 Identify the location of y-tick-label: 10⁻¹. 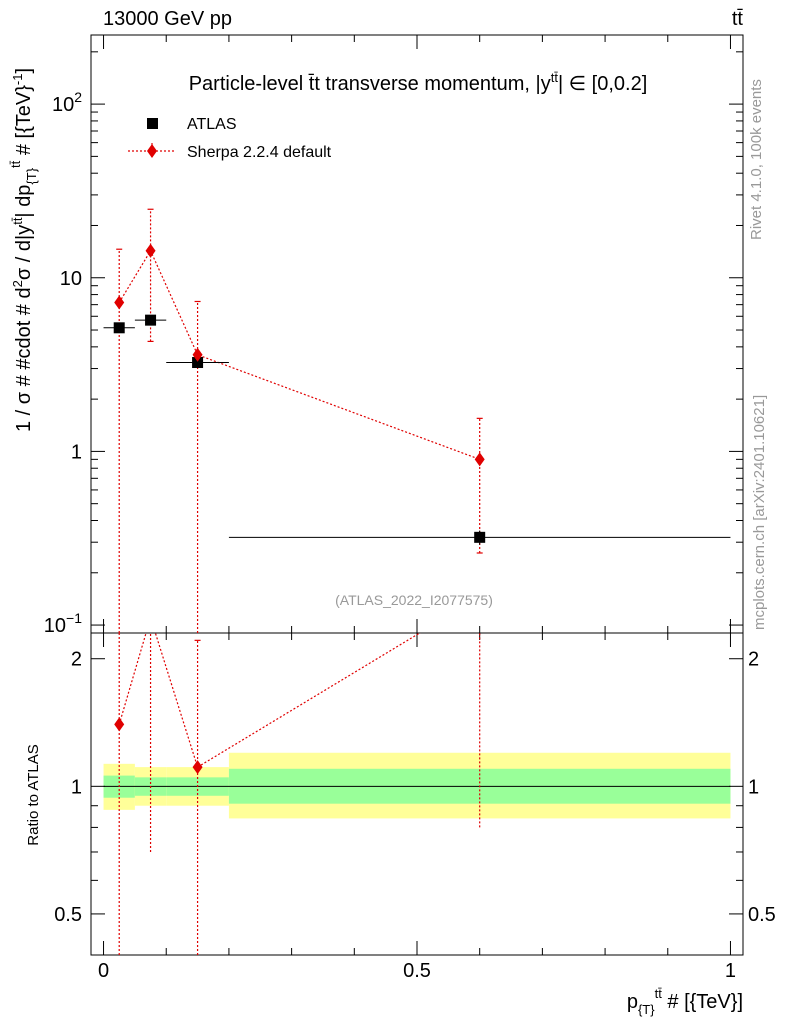
(63, 623).